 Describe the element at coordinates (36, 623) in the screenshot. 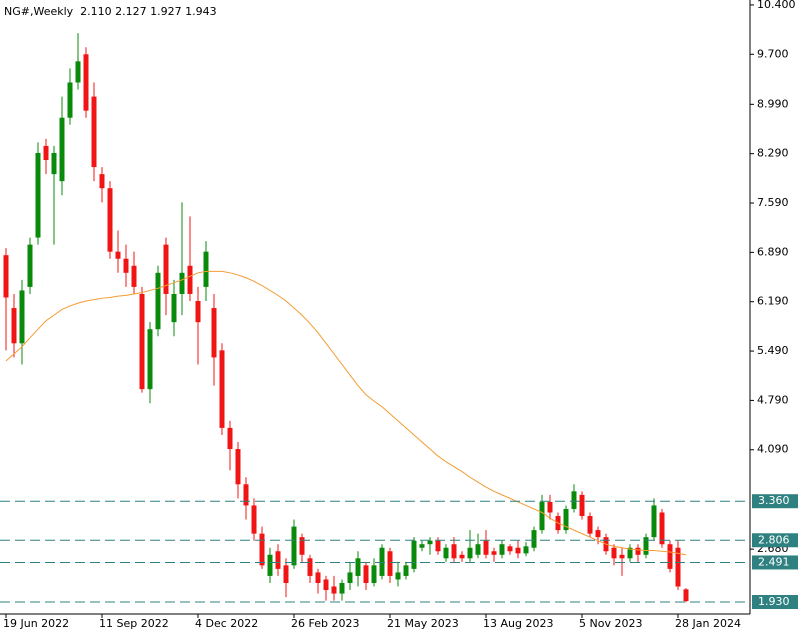

I see `x-tick-label: 19 Jun 2022` at that location.